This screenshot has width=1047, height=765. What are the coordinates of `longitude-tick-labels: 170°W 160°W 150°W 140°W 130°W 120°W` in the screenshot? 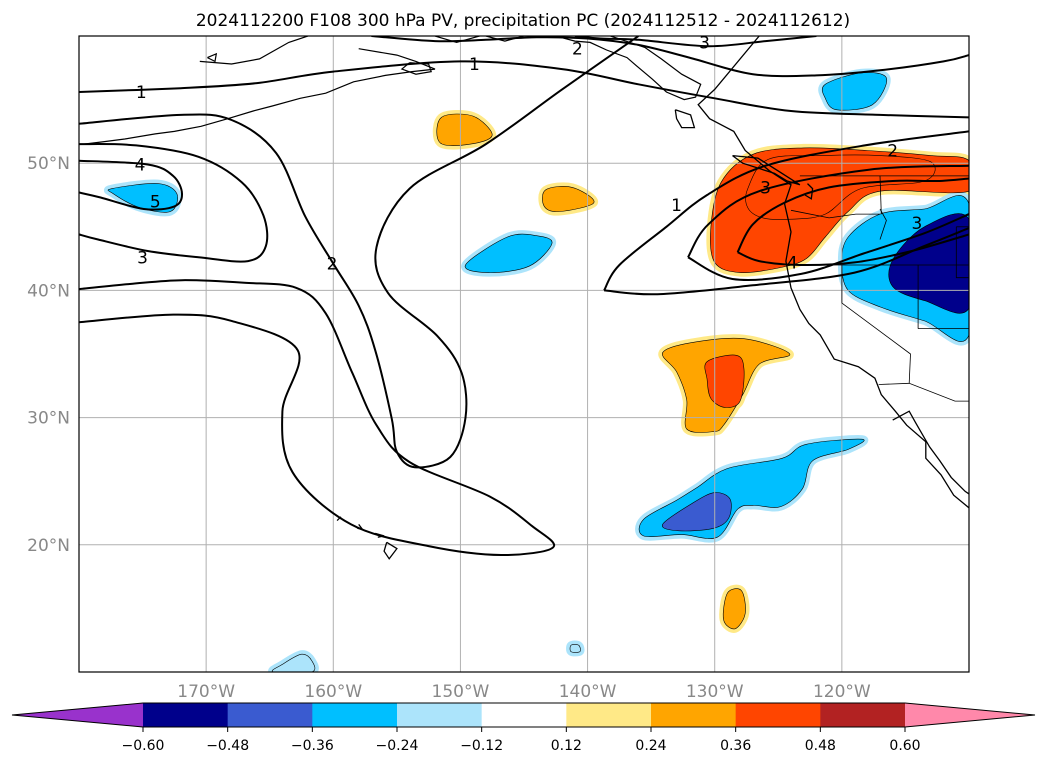 It's located at (524, 692).